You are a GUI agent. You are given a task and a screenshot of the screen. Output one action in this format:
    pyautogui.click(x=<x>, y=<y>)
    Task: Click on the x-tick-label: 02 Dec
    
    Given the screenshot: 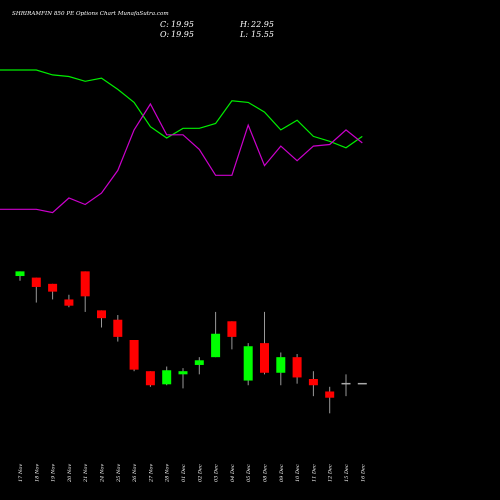 What is the action you would take?
    pyautogui.click(x=200, y=473)
    